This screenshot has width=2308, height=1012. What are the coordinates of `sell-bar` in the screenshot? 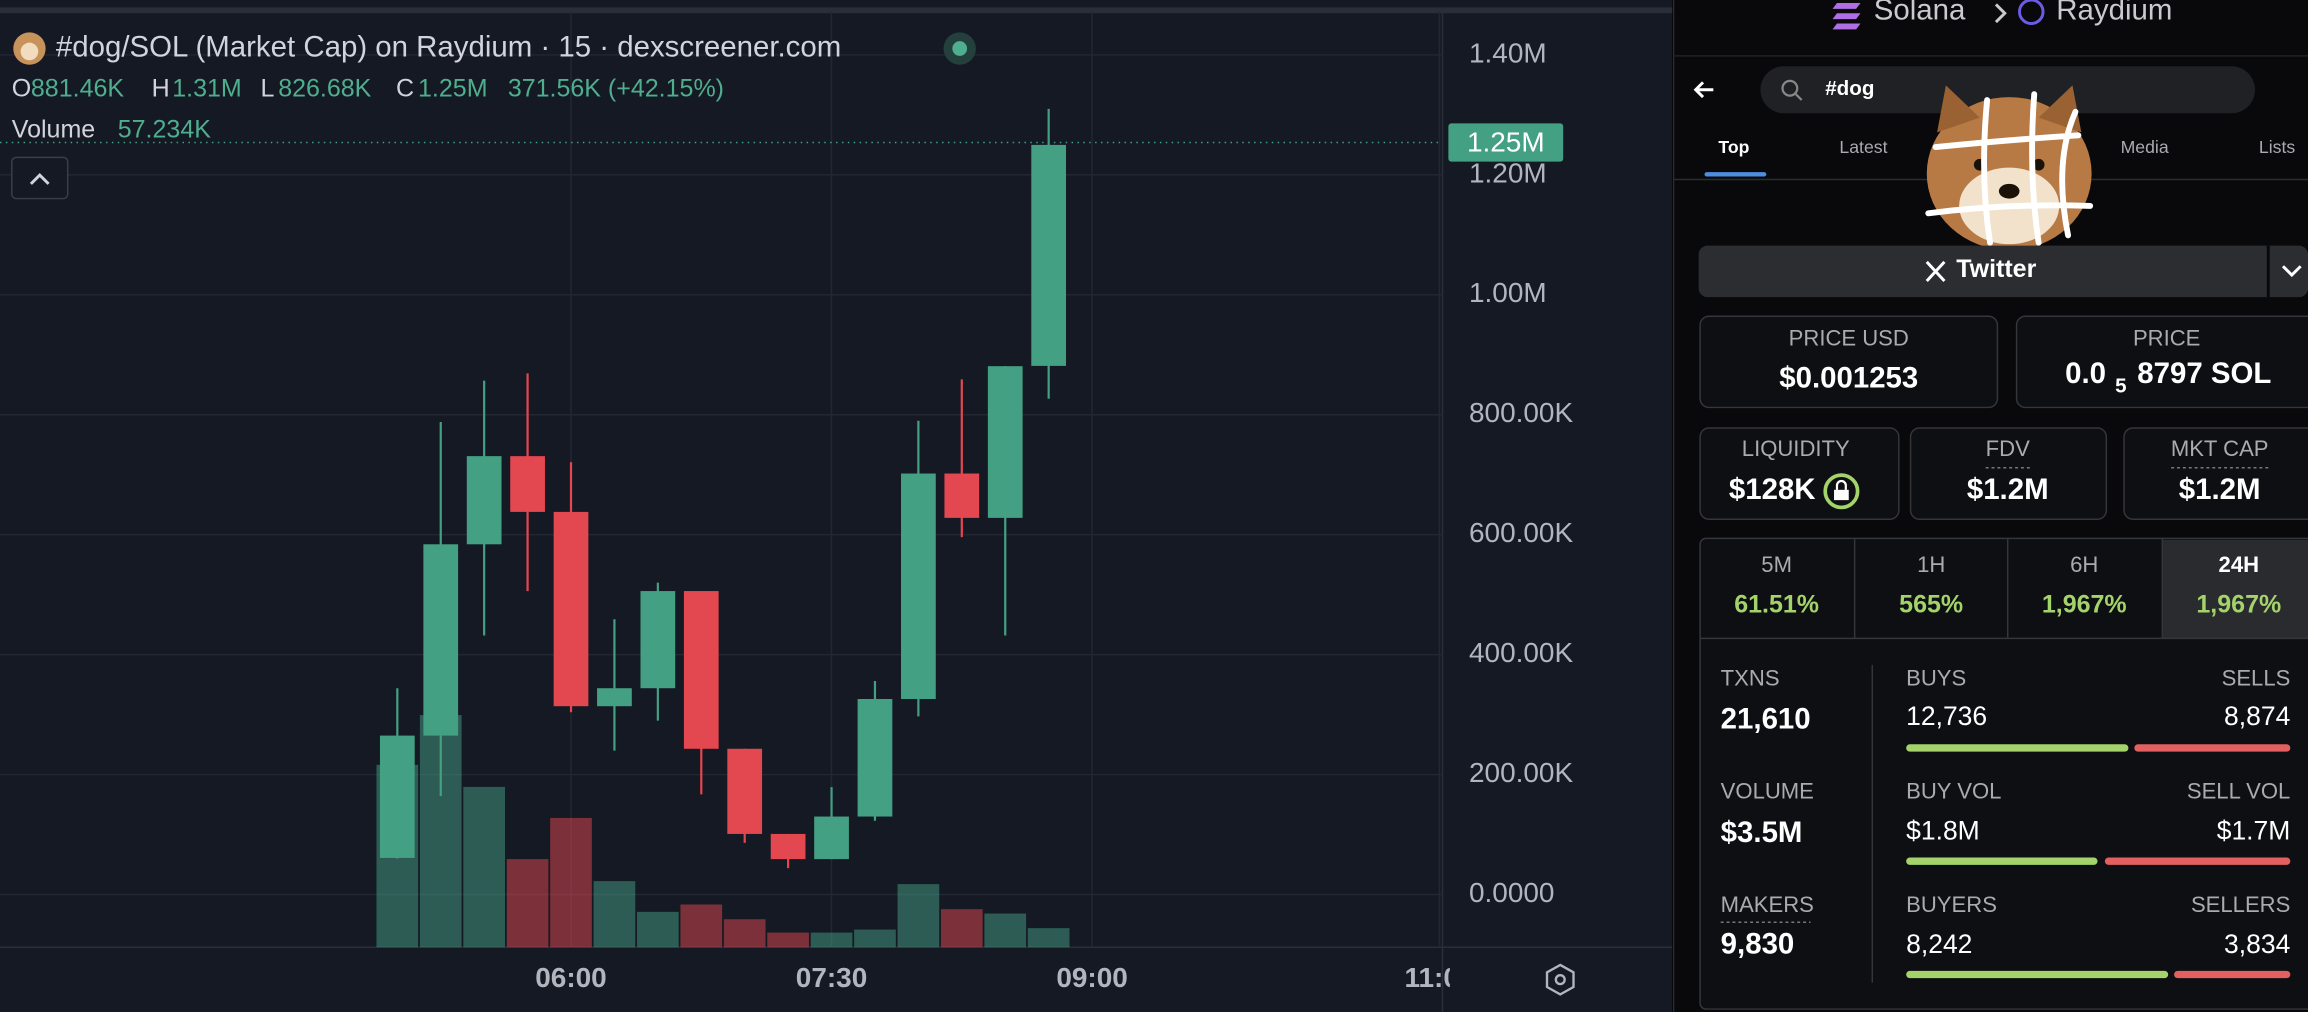 It's located at (2197, 861).